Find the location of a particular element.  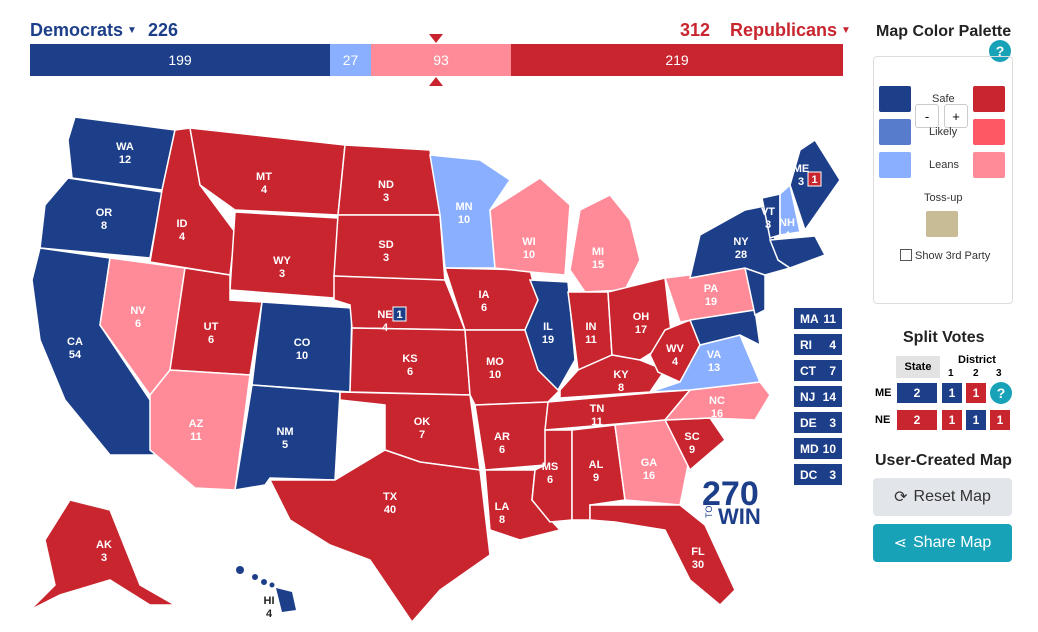

state-fl is located at coordinates (662, 555).